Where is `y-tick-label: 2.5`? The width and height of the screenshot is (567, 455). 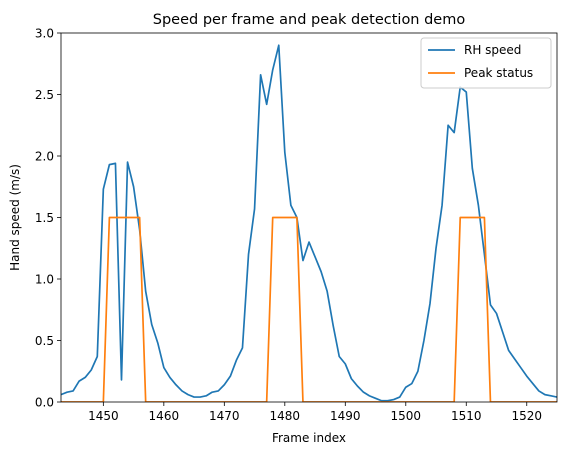 y-tick-label: 2.5 is located at coordinates (44, 95).